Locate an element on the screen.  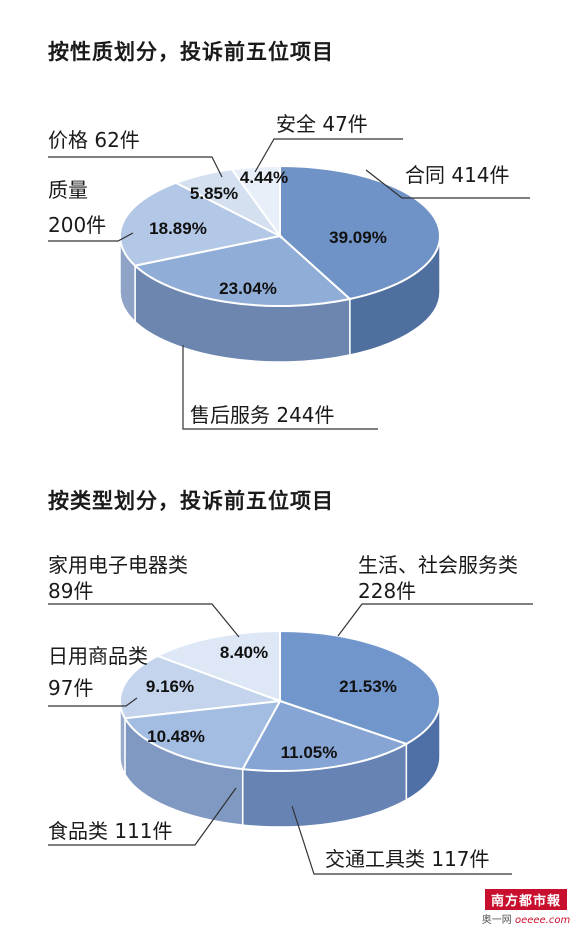
pie-side-walls is located at coordinates (280, 299).